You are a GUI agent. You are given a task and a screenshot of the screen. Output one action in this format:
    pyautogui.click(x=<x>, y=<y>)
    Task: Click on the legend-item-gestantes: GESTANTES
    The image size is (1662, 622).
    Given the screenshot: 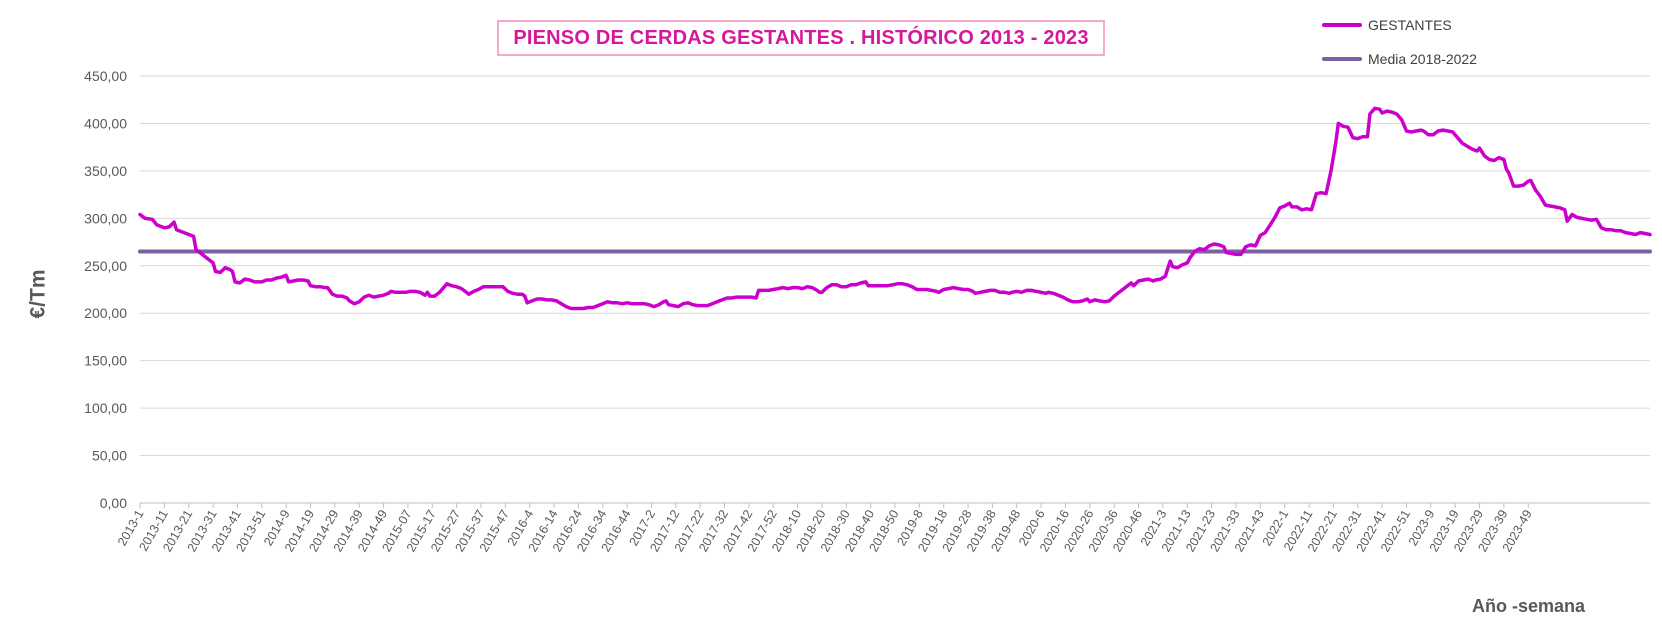 What is the action you would take?
    pyautogui.click(x=1399, y=25)
    